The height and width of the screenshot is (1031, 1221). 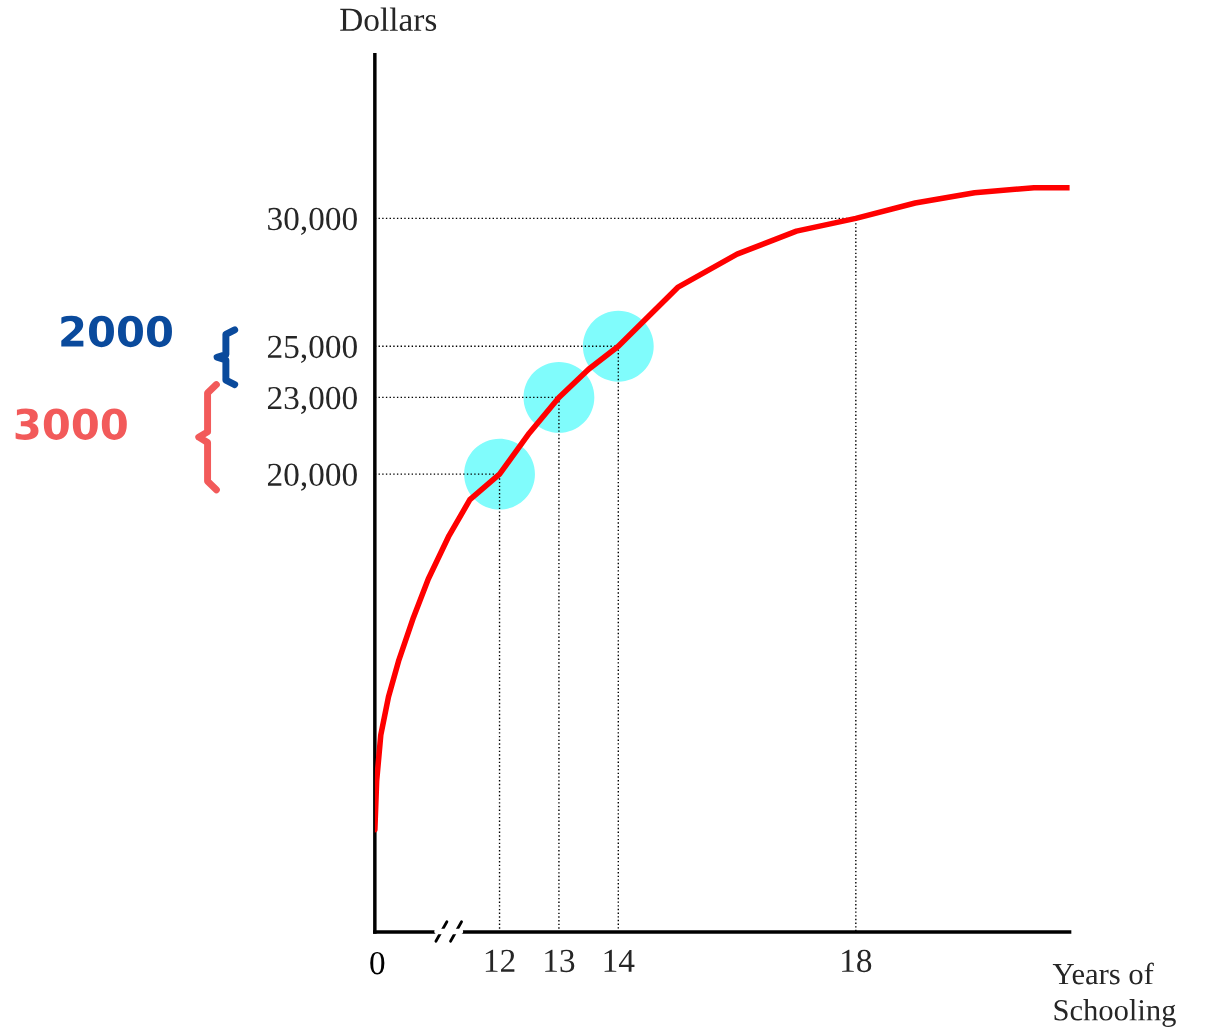 What do you see at coordinates (857, 961) in the screenshot?
I see `x-tick-label: 18` at bounding box center [857, 961].